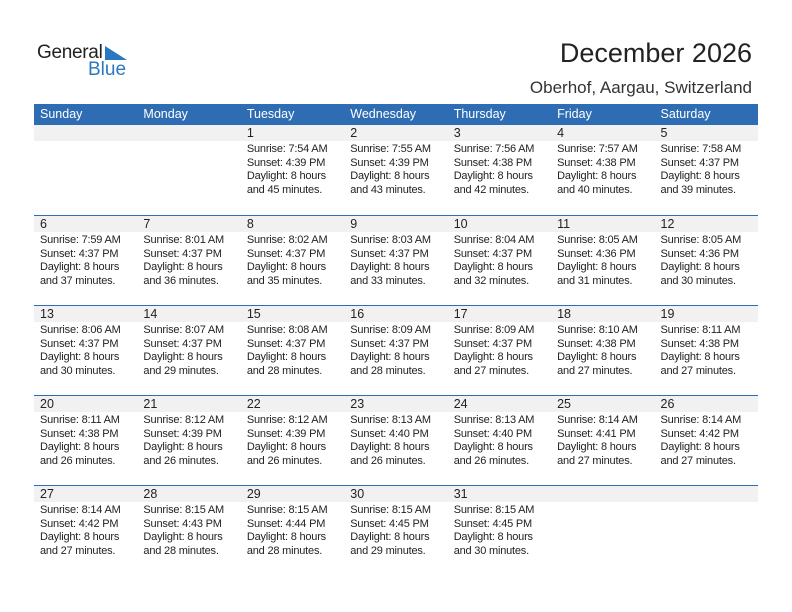 The image size is (792, 612). I want to click on day-number: 20, so click(47, 404).